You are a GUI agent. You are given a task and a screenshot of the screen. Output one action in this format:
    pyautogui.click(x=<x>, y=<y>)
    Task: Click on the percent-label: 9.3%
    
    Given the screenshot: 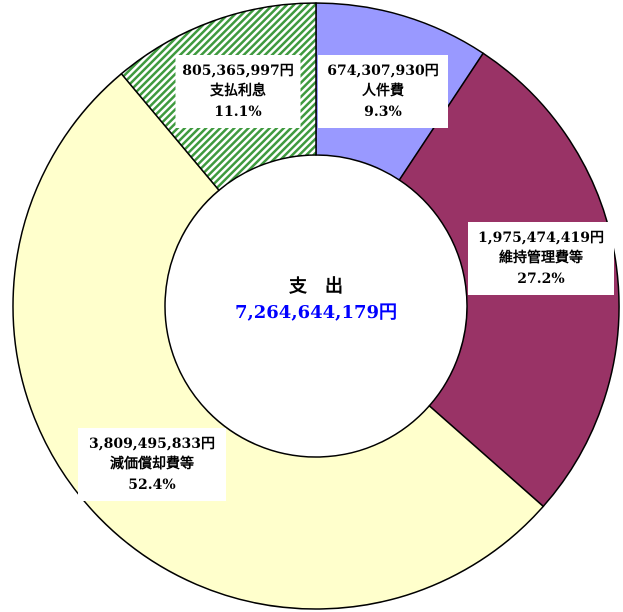 What is the action you would take?
    pyautogui.click(x=383, y=112)
    